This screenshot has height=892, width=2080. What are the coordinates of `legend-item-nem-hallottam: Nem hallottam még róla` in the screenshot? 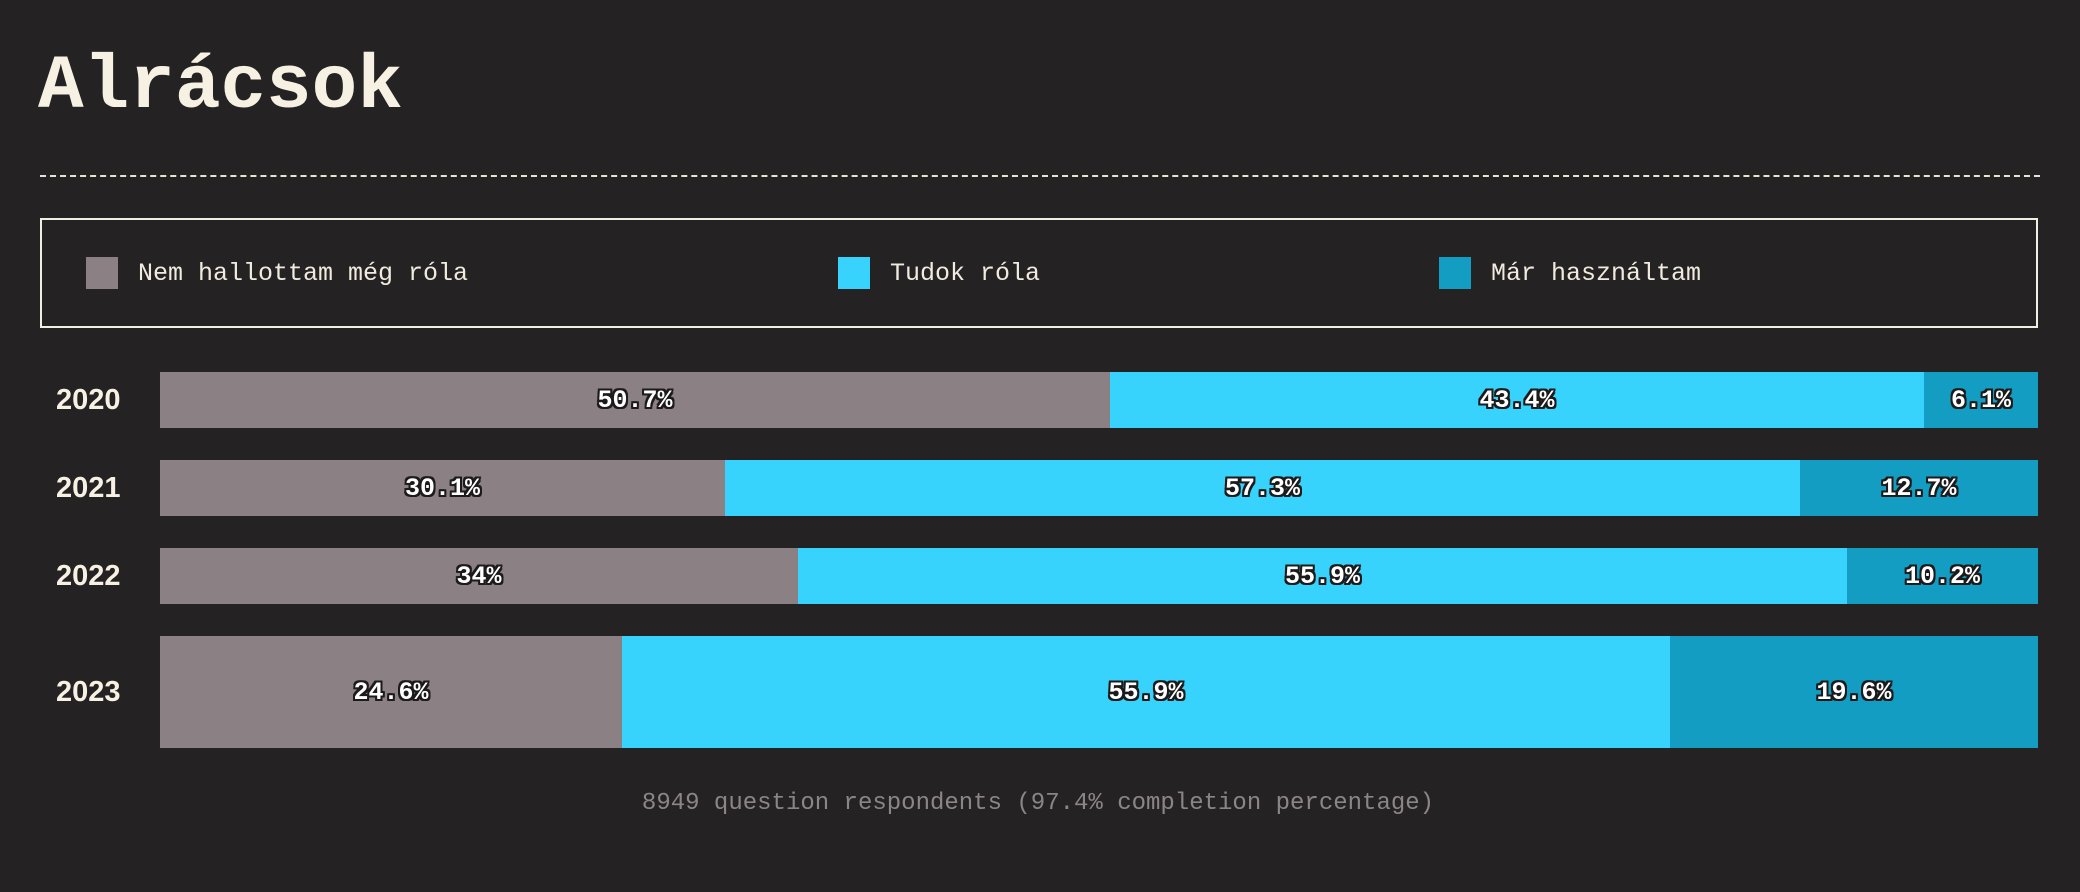 It's located at (277, 273).